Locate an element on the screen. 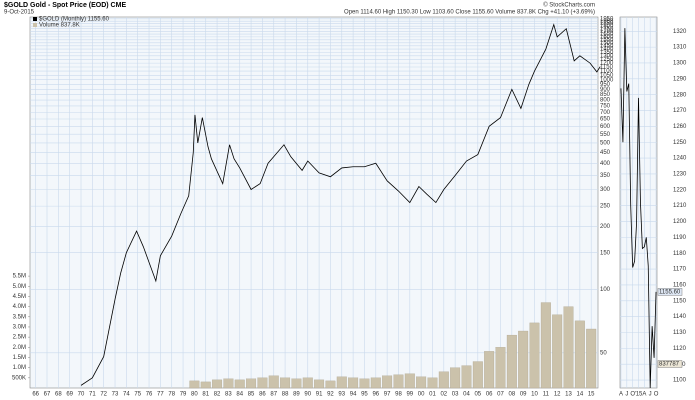 This screenshot has height=400, width=695. y-tick-label: 1270 is located at coordinates (680, 111).